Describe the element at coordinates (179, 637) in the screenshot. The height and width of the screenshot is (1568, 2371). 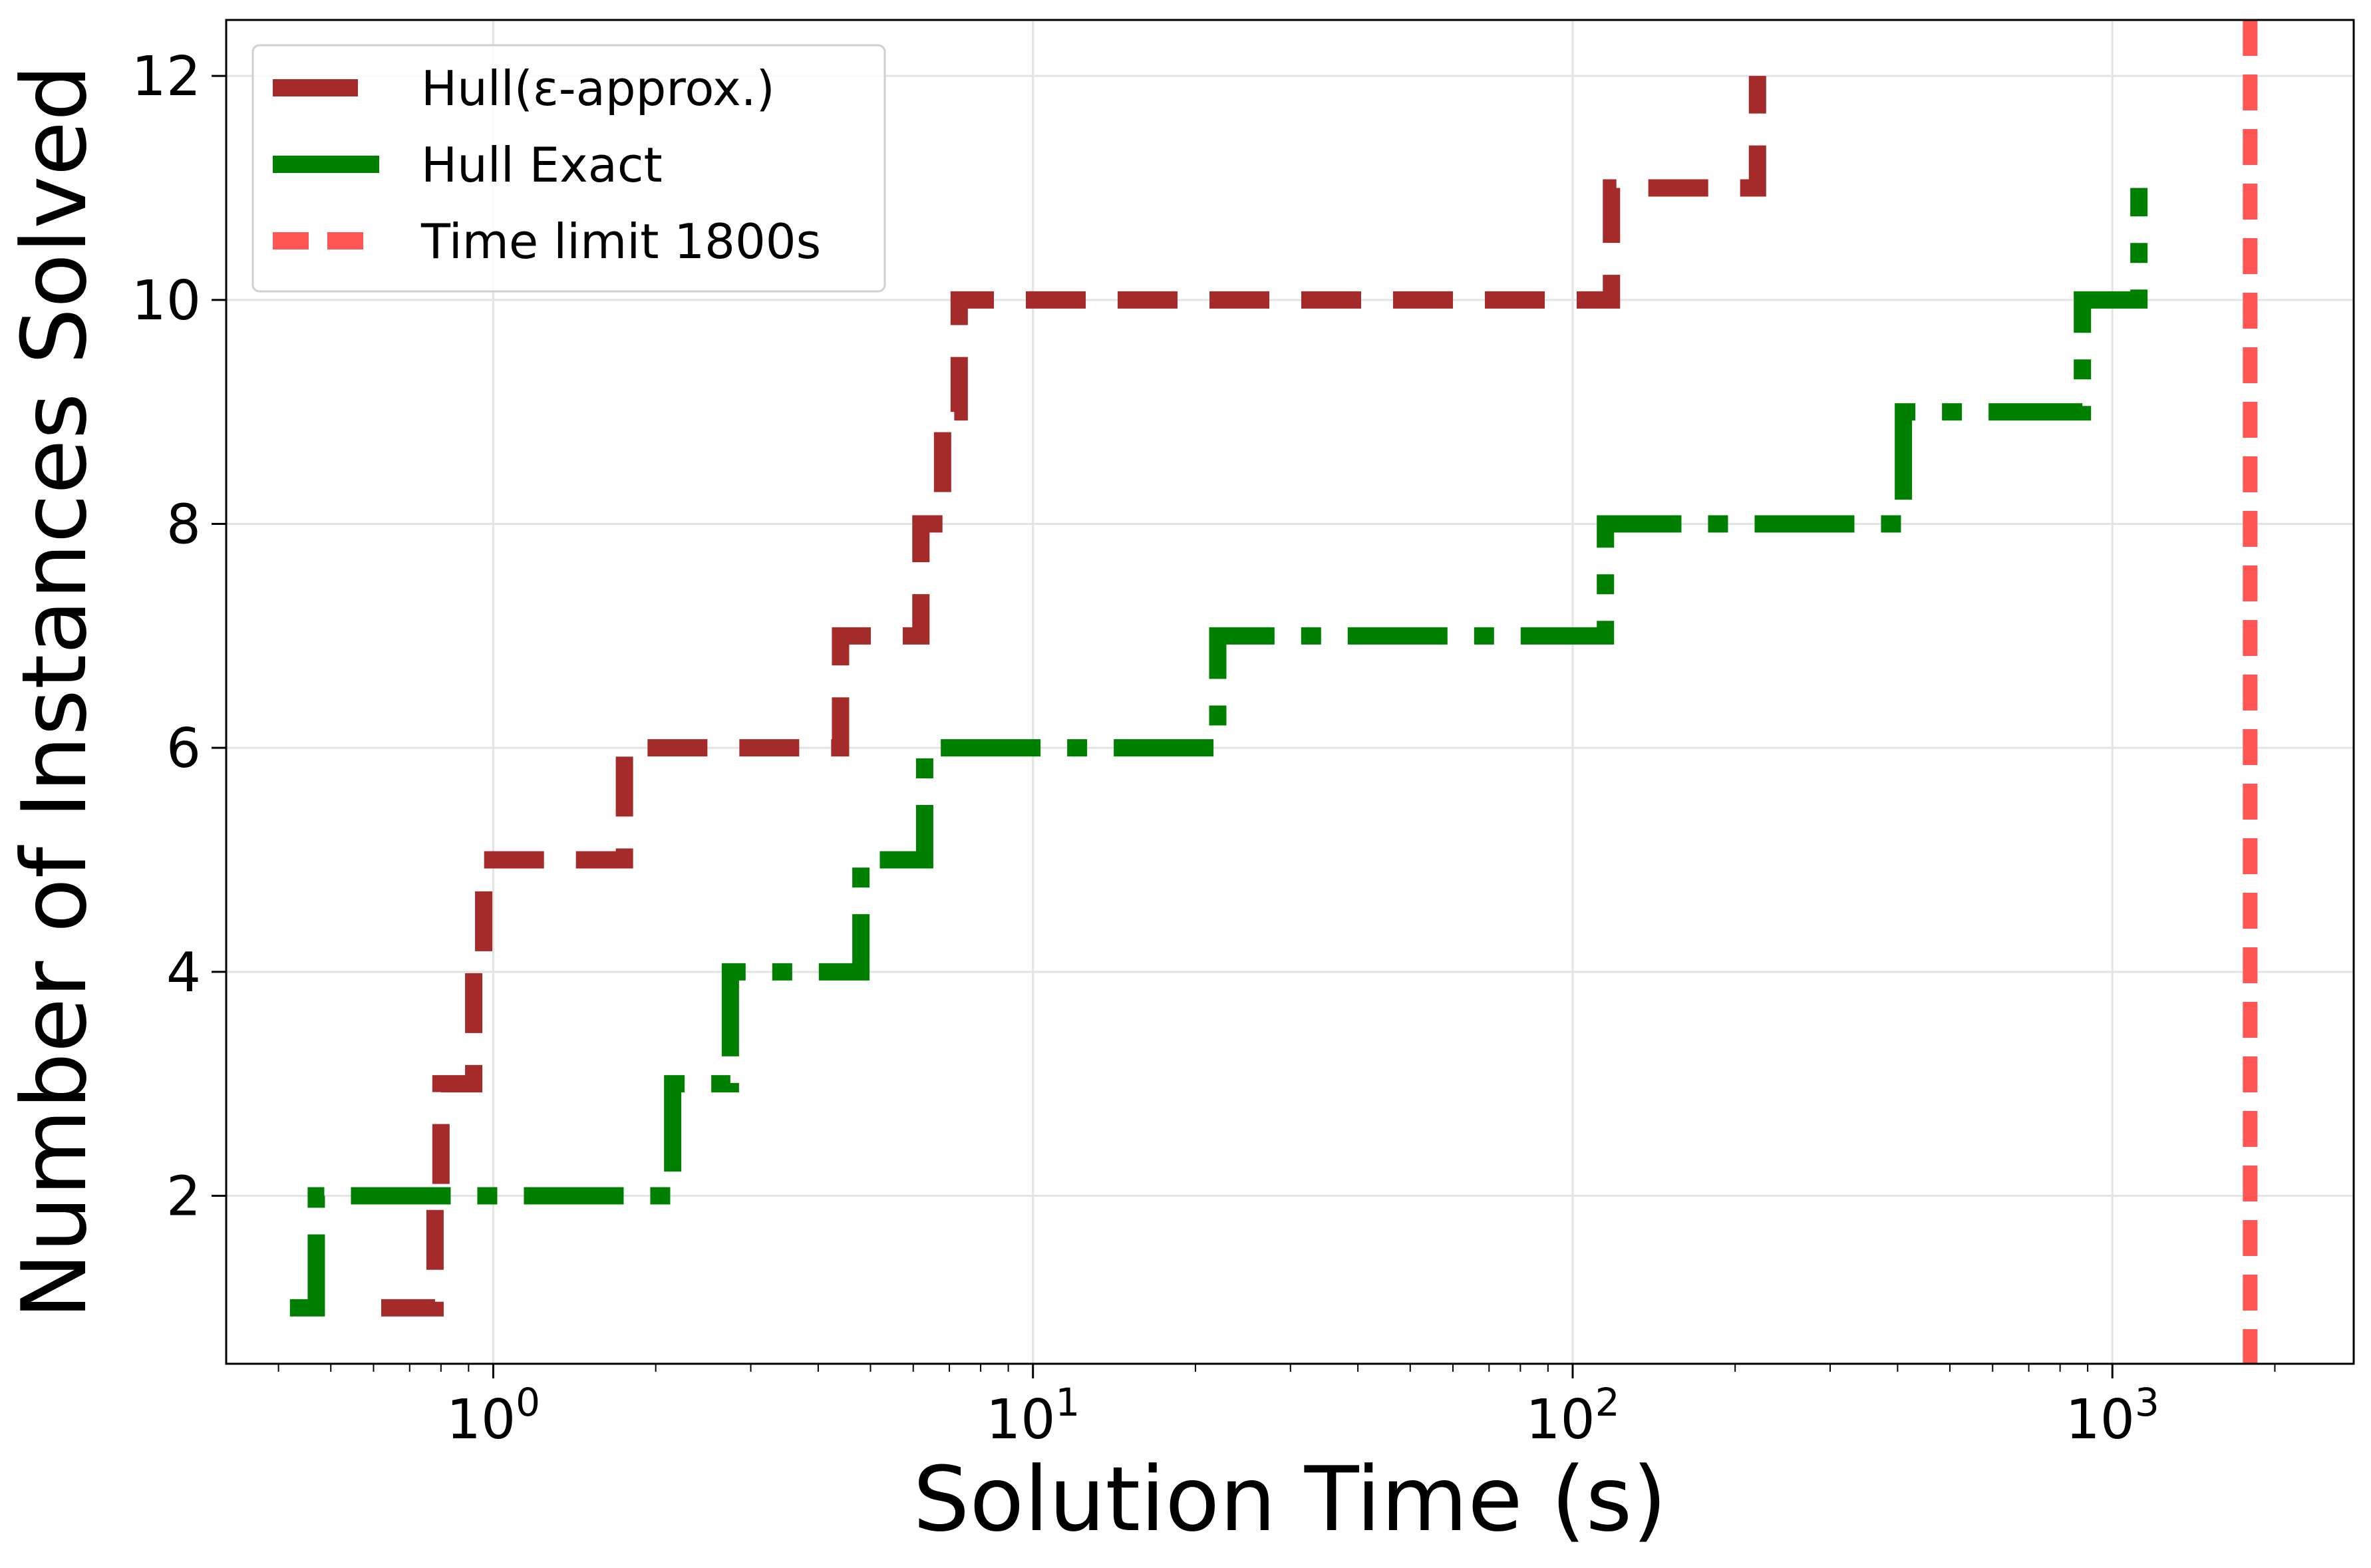
I see `y-axis-ticks: 2 4 6 8 10 12` at that location.